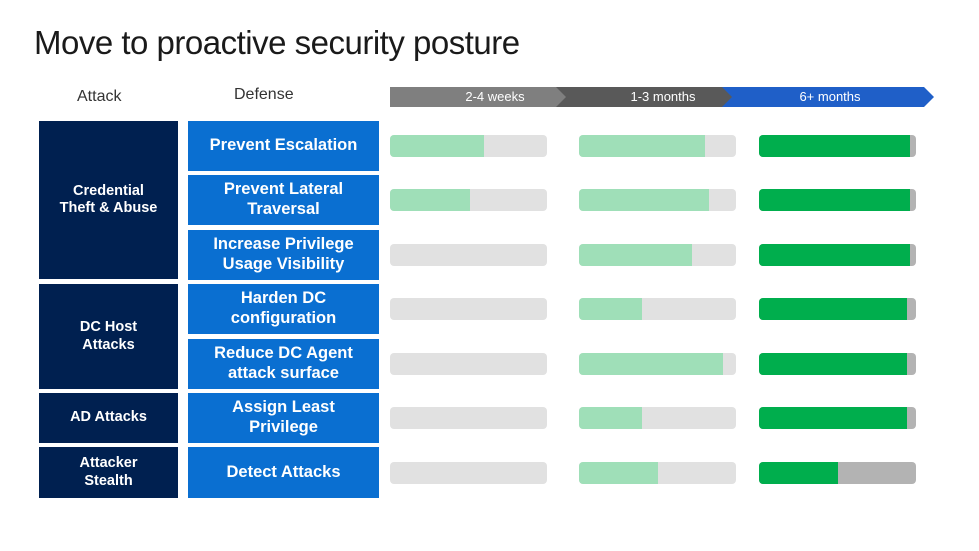  I want to click on defense-label: Reduce DC Agent attack surface, so click(283, 363).